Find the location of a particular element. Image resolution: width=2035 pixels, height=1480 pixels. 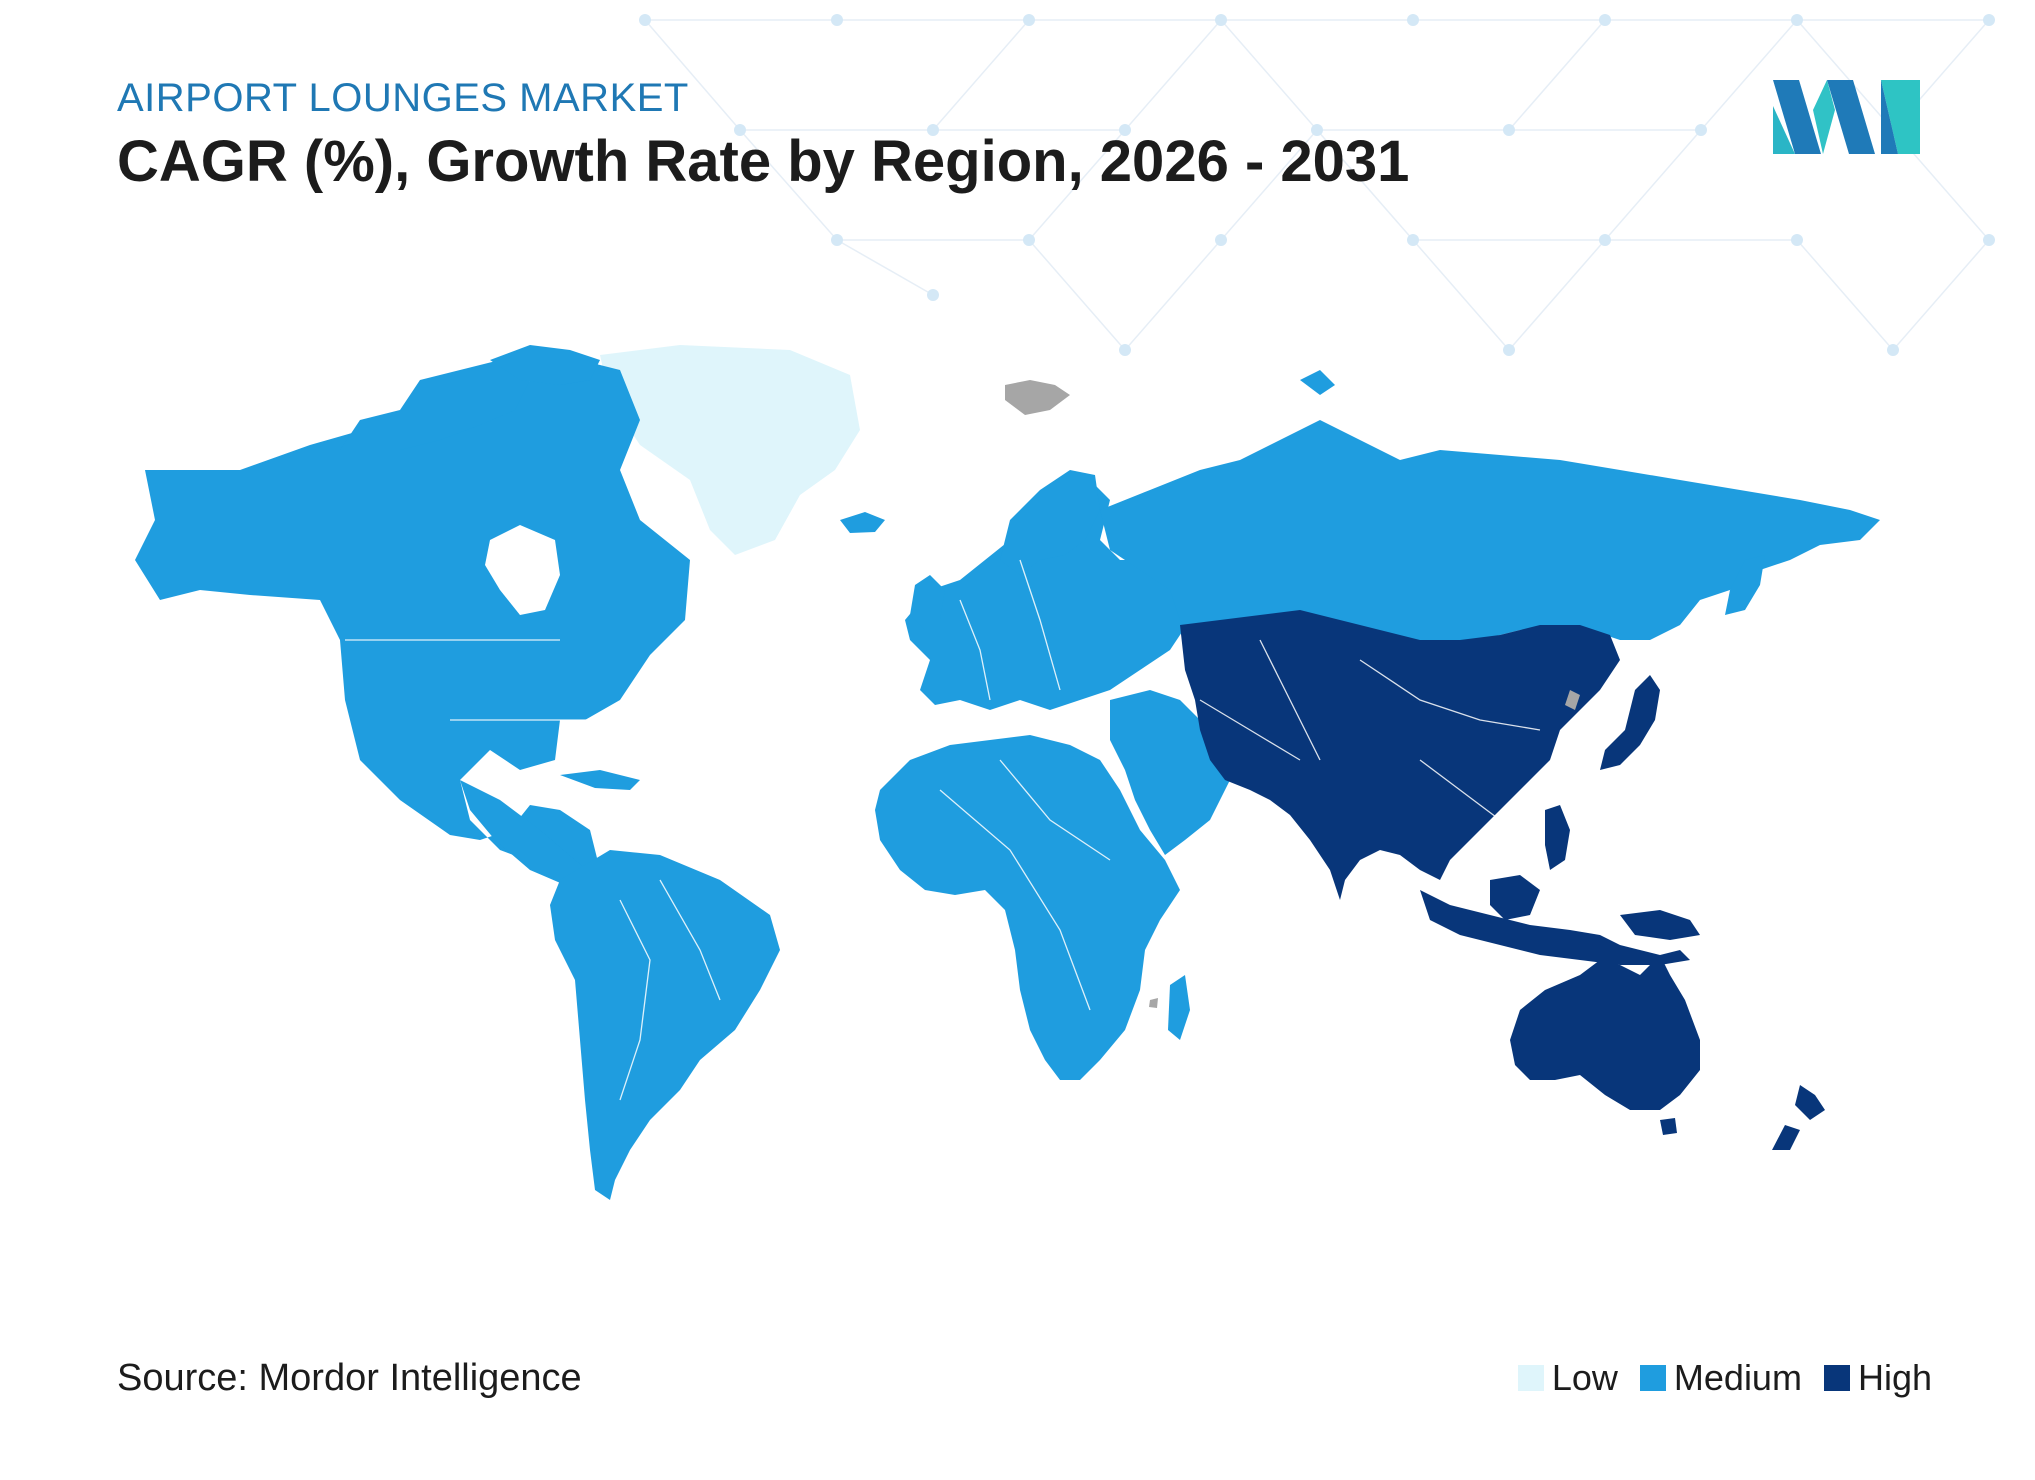

legend-item-medium: Medium is located at coordinates (1720, 1378).